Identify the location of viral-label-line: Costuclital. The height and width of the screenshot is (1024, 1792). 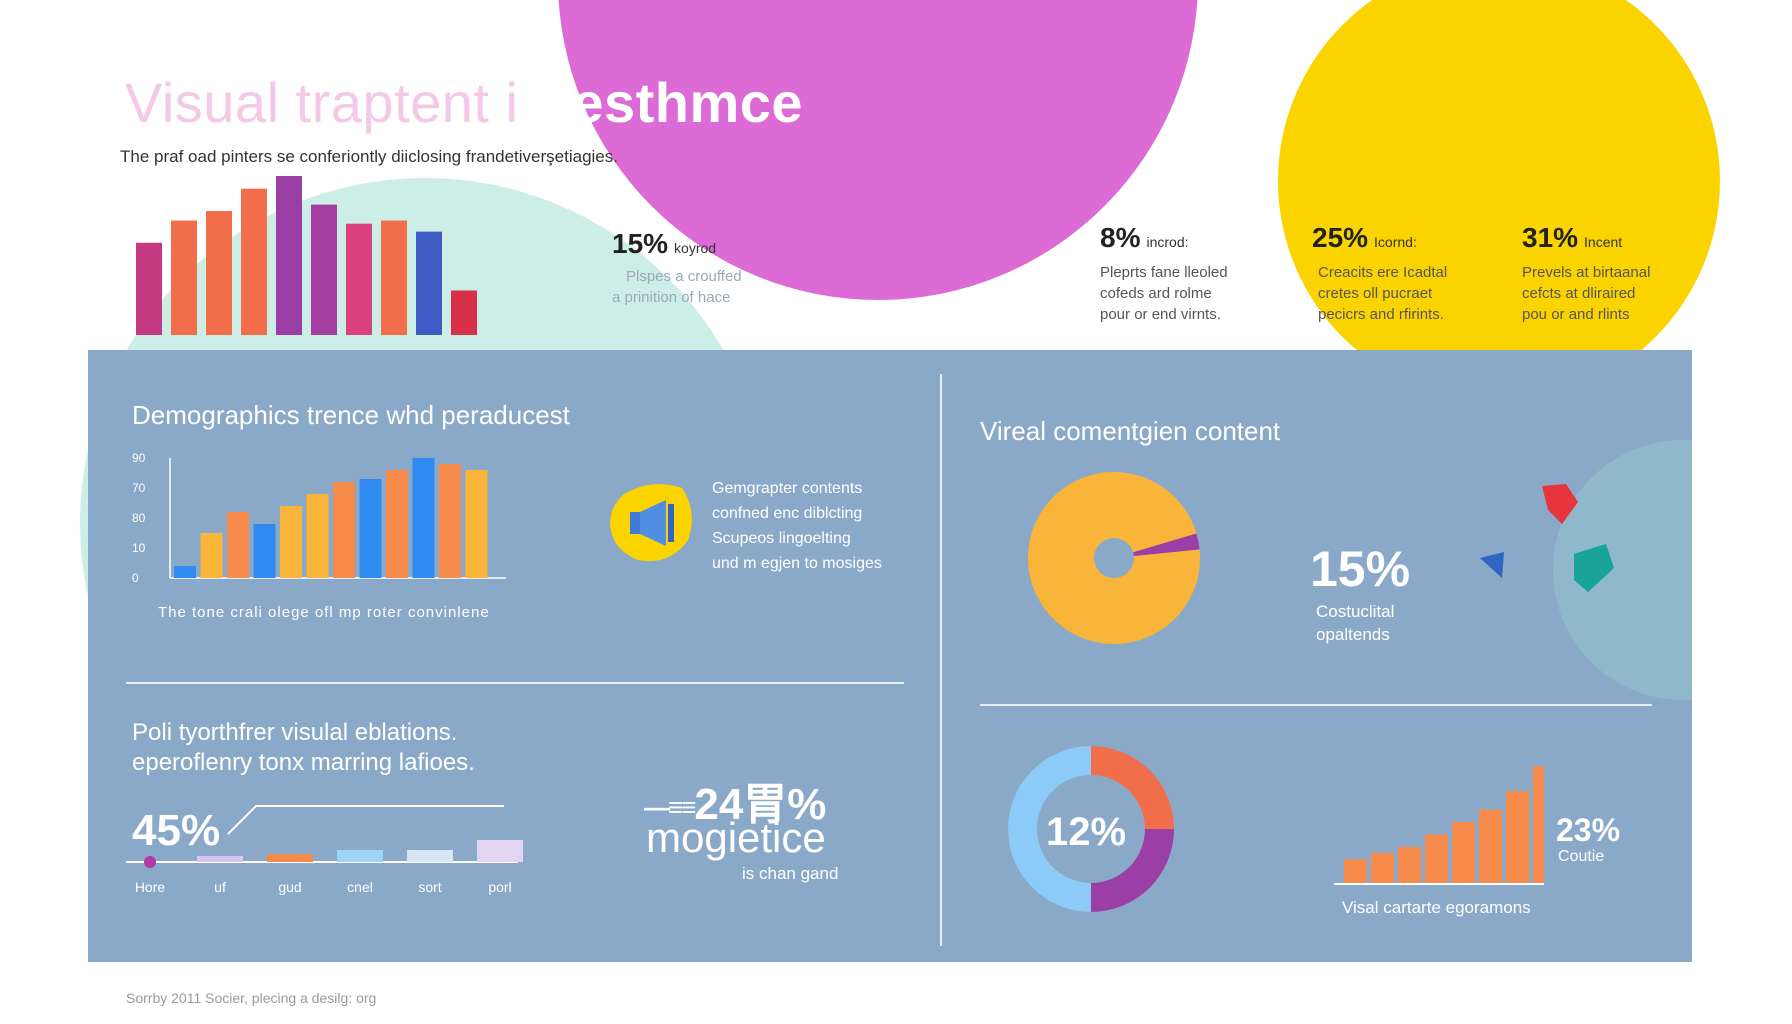
(1355, 611).